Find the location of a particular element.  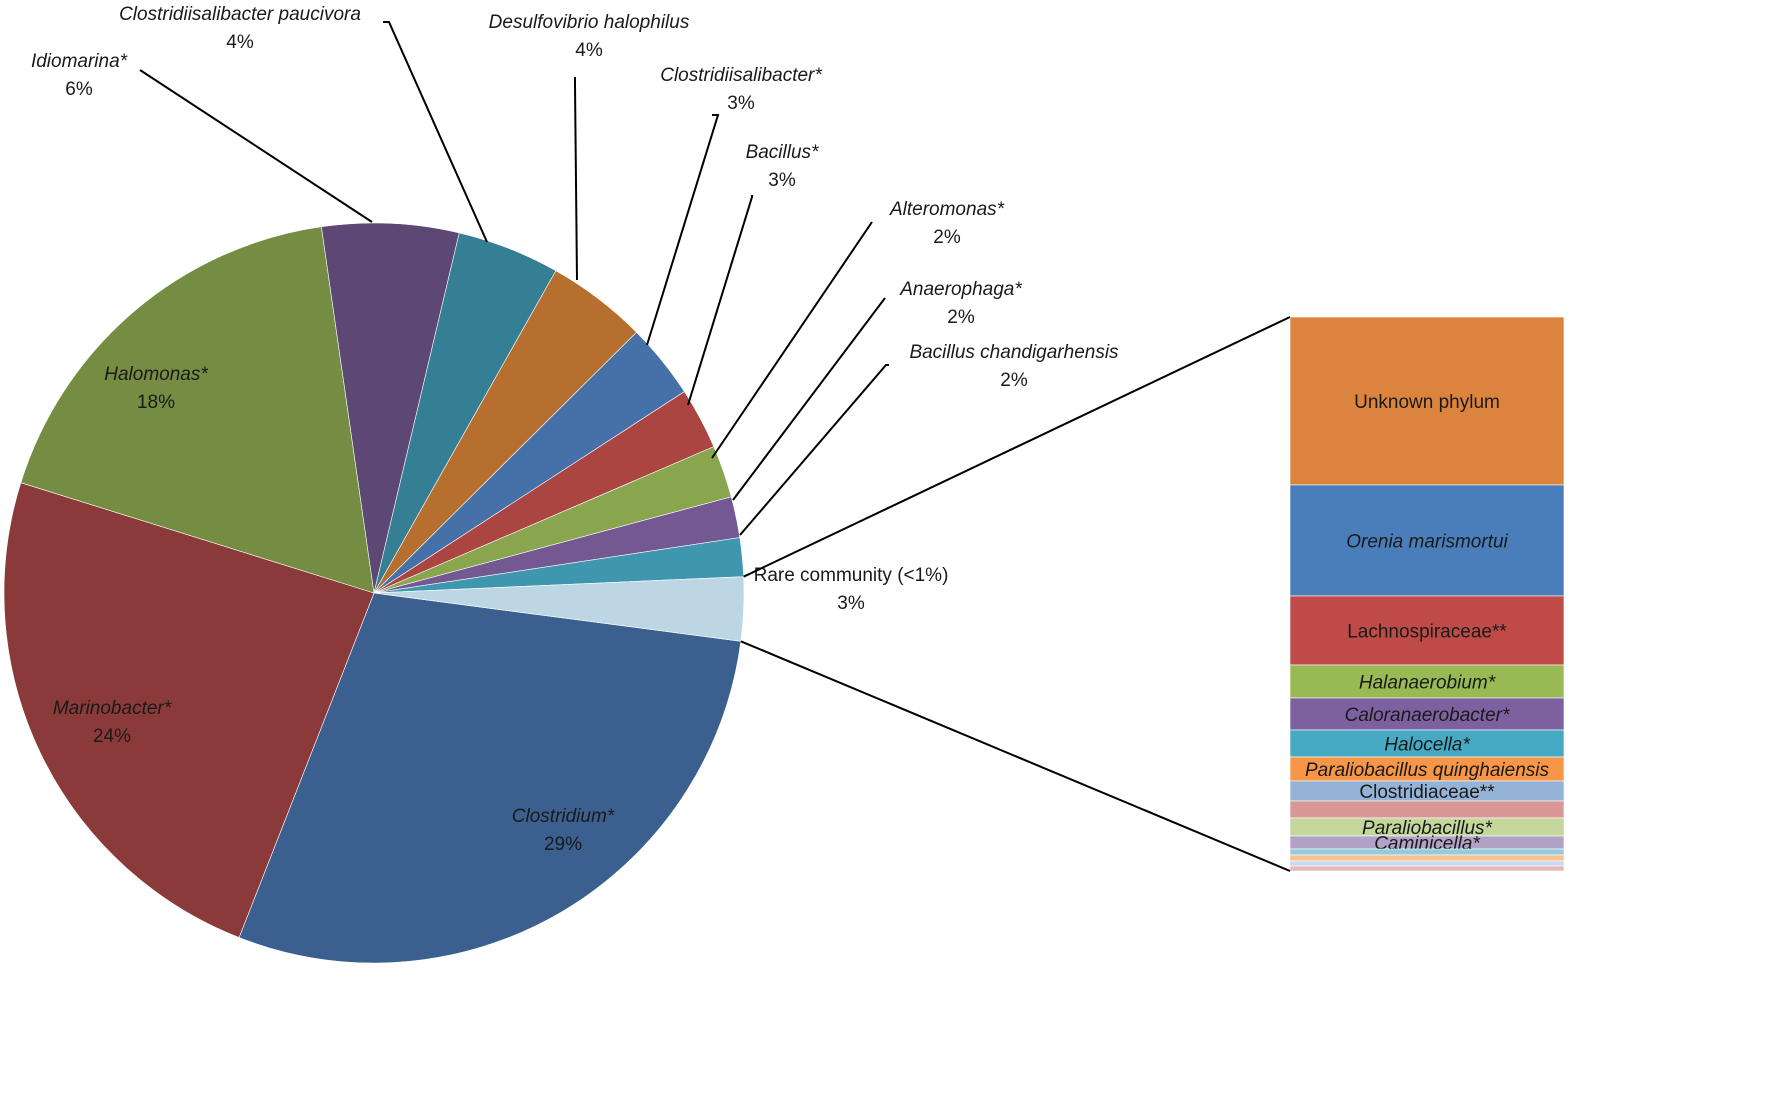

connector-top is located at coordinates (1017, 447).